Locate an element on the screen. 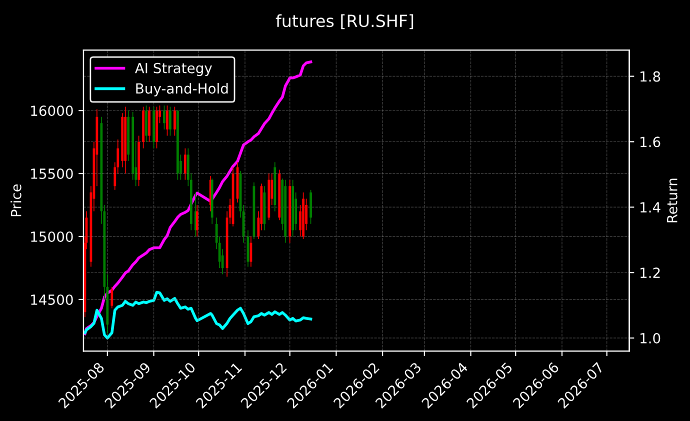  y2-tick-label: 1.8 is located at coordinates (650, 76).